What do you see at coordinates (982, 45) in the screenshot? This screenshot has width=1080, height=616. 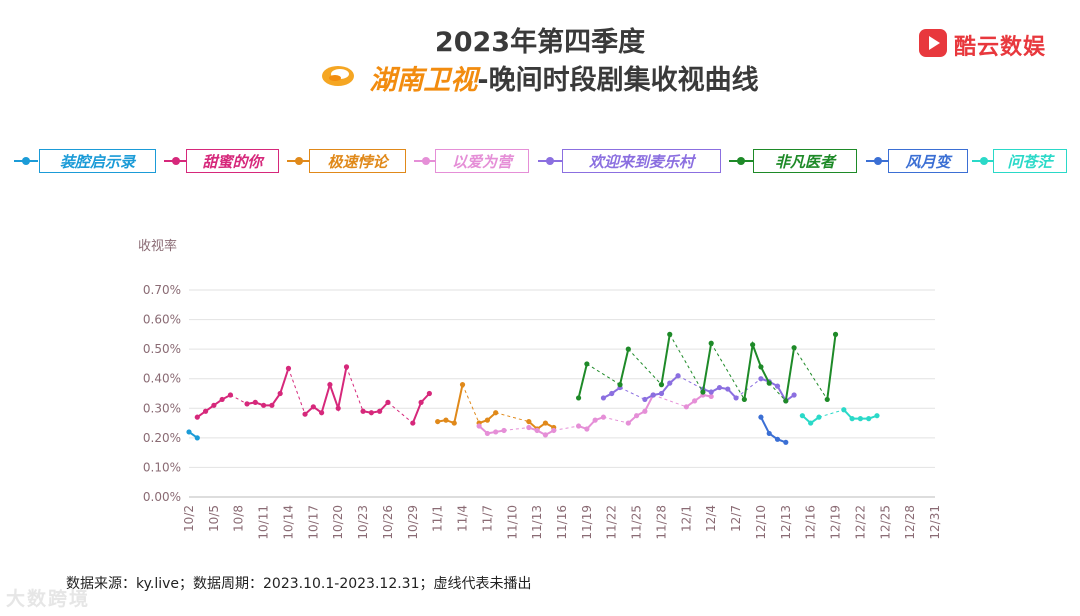 I see `brand-logo: 酷云数娱` at bounding box center [982, 45].